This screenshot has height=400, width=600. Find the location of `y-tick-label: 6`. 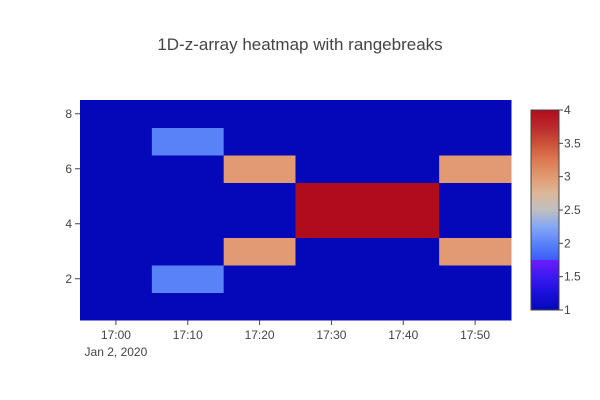

y-tick-label: 6 is located at coordinates (68, 169).